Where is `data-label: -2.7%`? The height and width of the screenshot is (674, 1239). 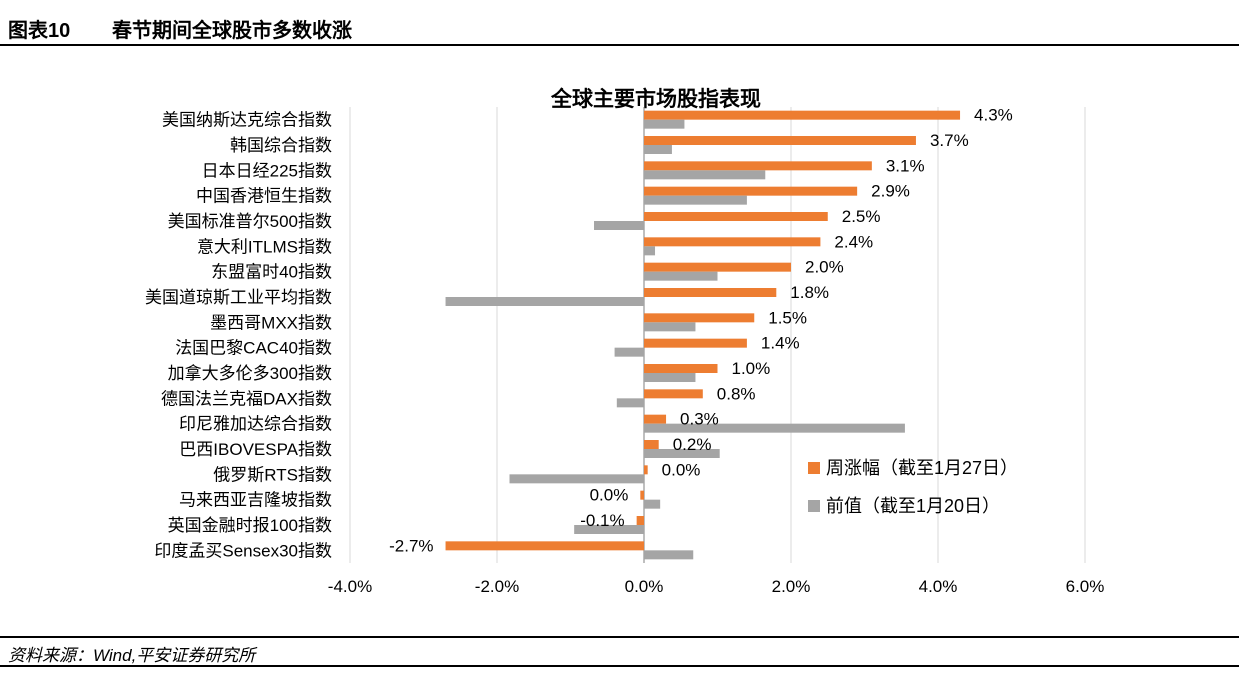 data-label: -2.7% is located at coordinates (411, 545).